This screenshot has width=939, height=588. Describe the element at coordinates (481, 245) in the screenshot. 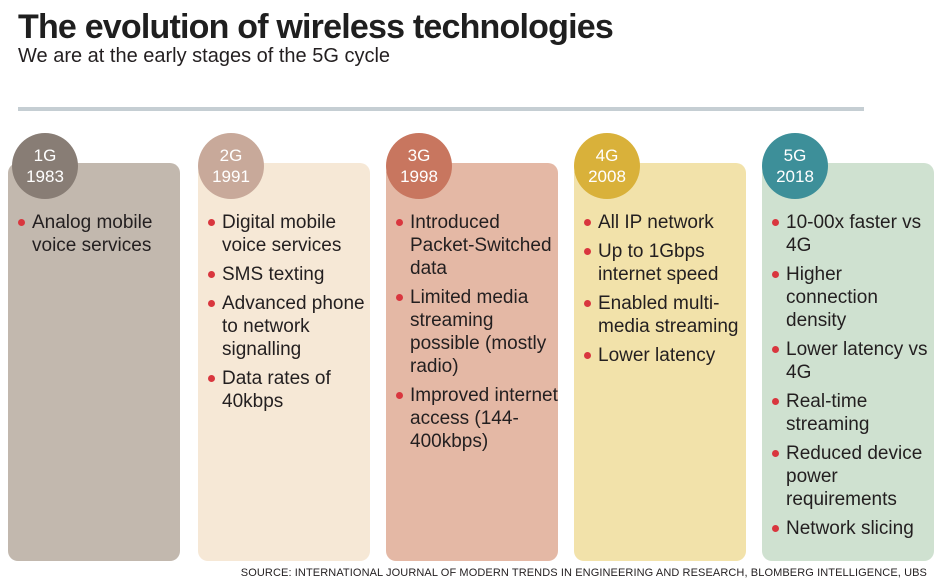

I see `feature-text: Introduced Packet-Switched data` at that location.